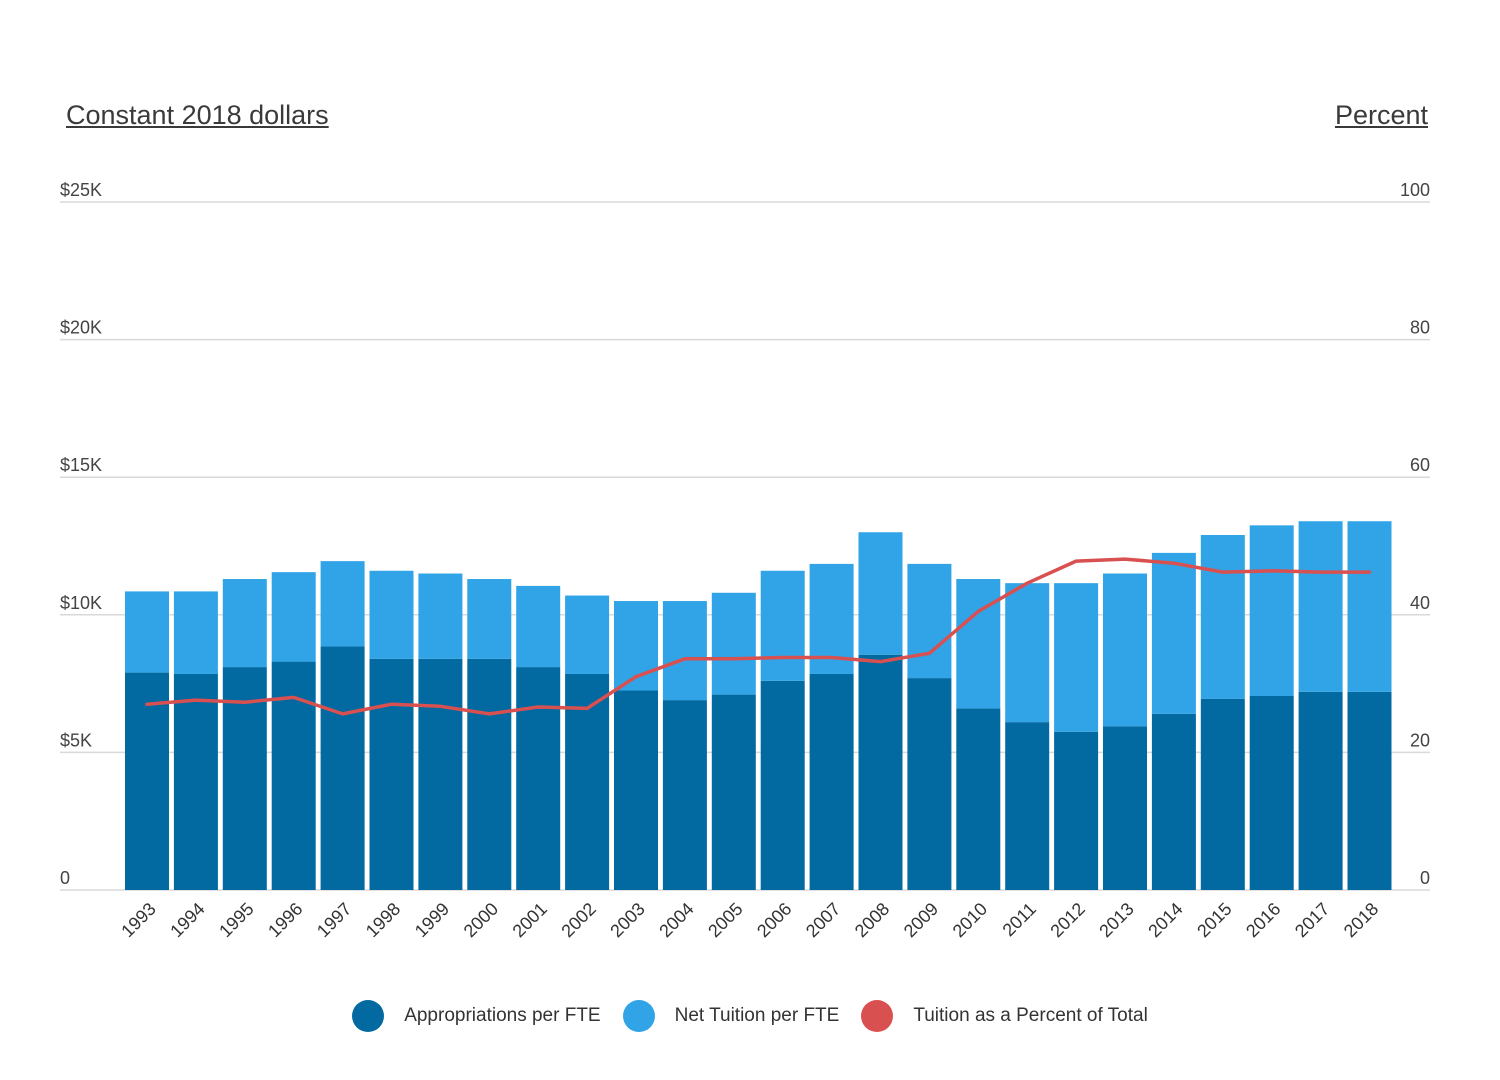 This screenshot has width=1500, height=1080. What do you see at coordinates (757, 1015) in the screenshot?
I see `legend-label-net-tuition: Net Tuition per FTE` at bounding box center [757, 1015].